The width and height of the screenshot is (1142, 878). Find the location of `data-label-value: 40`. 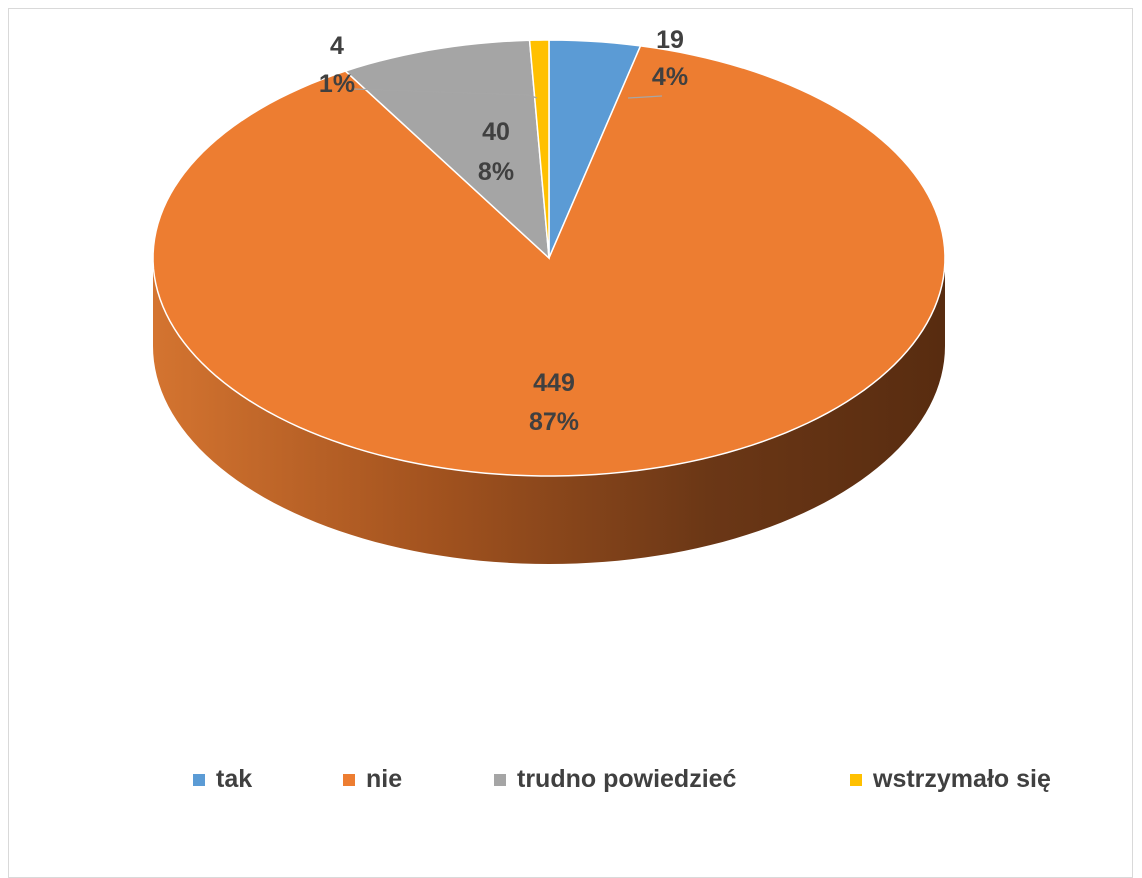

data-label-value: 40 is located at coordinates (496, 132).